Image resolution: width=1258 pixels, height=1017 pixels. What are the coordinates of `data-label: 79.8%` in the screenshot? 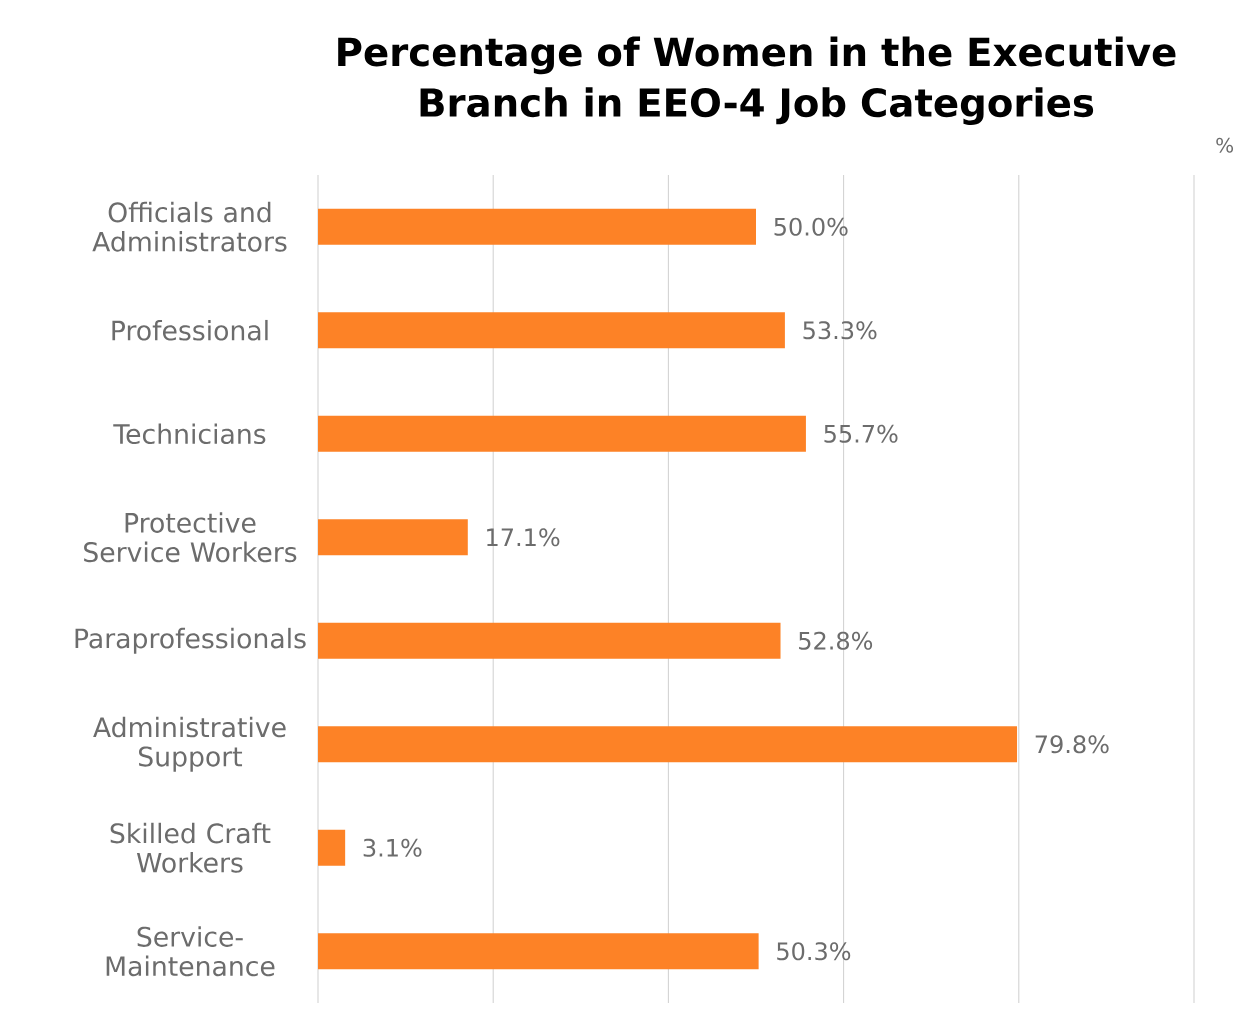 It's located at (1072, 744).